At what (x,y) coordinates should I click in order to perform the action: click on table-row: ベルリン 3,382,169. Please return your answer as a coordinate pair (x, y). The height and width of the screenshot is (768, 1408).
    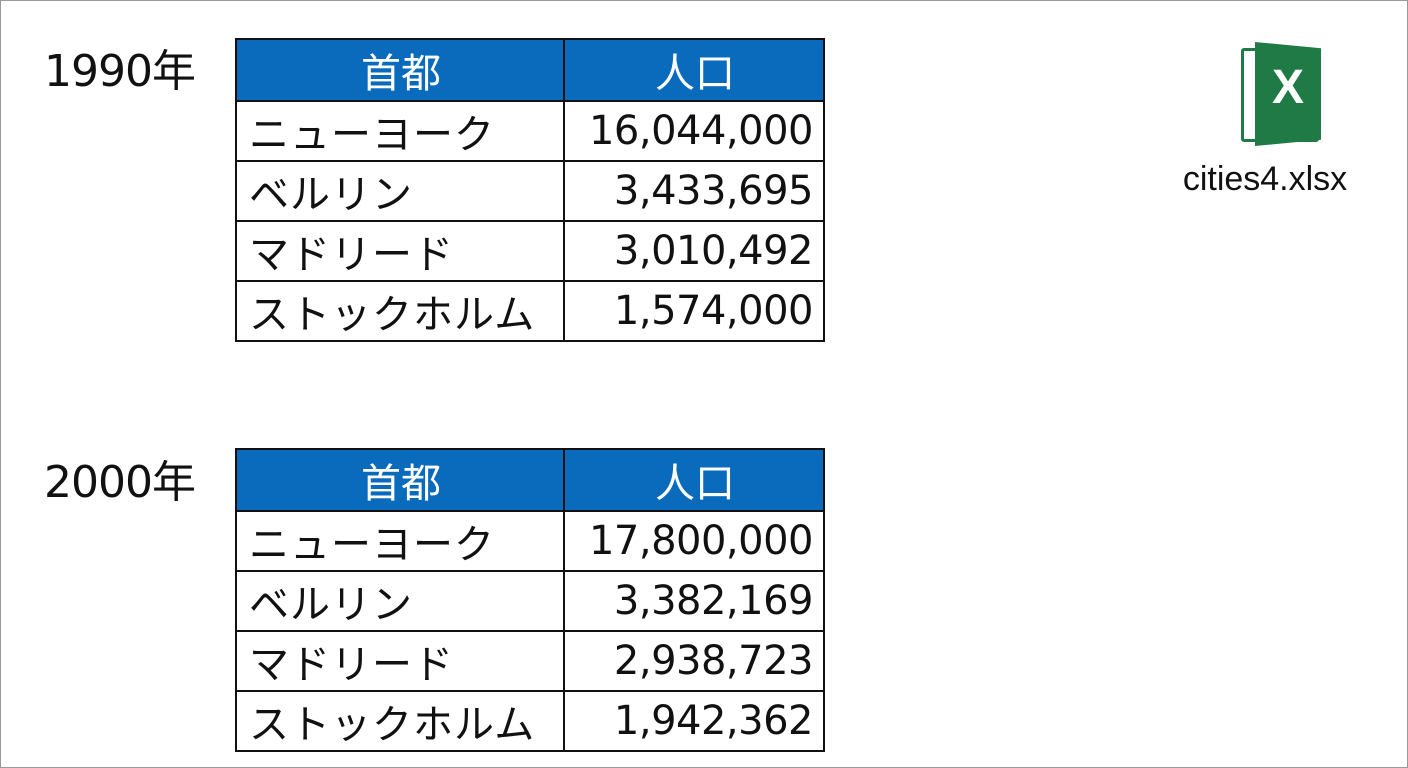
    Looking at the image, I should click on (530, 601).